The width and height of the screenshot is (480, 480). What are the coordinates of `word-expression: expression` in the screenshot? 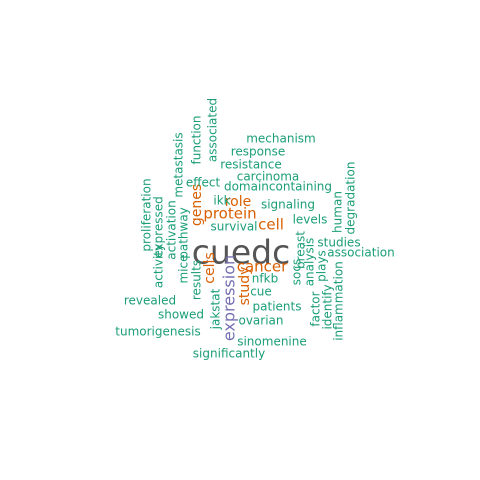 It's located at (229, 298).